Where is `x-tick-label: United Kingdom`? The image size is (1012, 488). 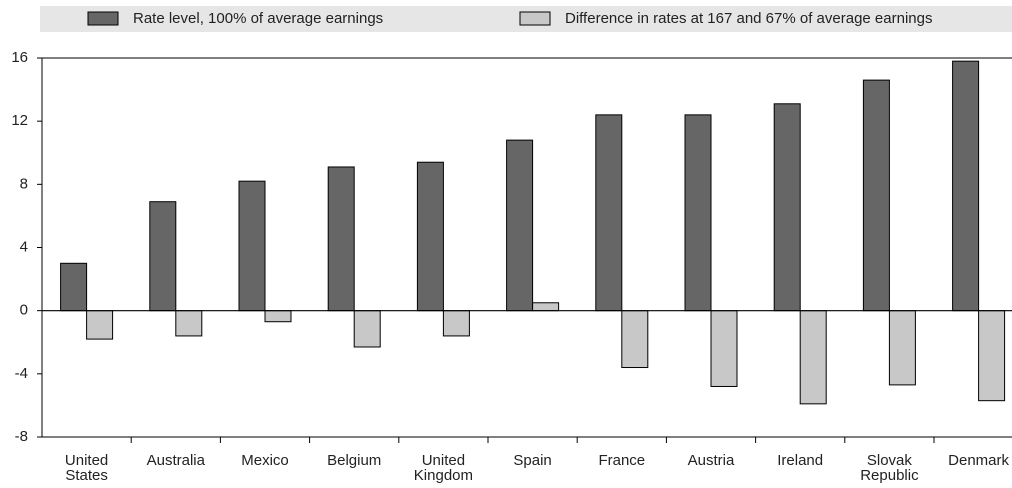
x-tick-label: United Kingdom is located at coordinates (443, 468).